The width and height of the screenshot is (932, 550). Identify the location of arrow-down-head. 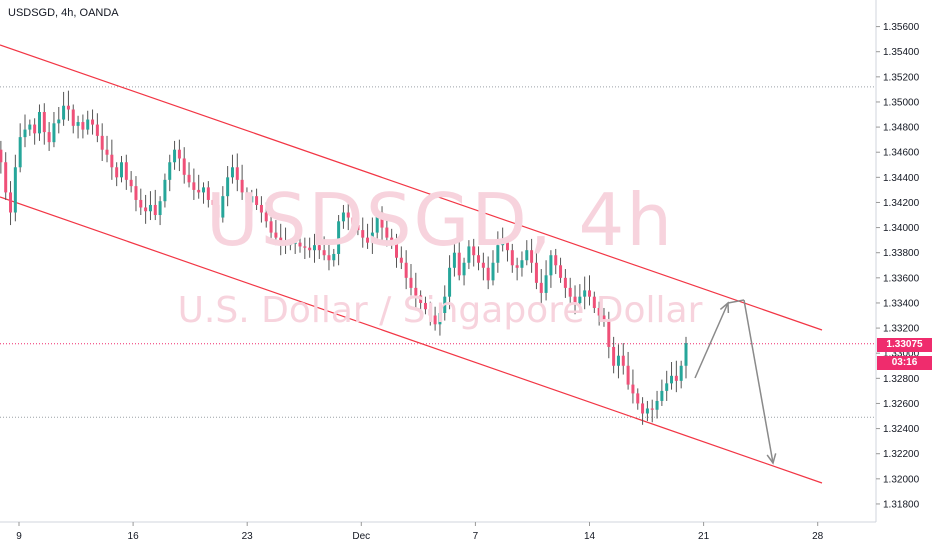
(771, 459).